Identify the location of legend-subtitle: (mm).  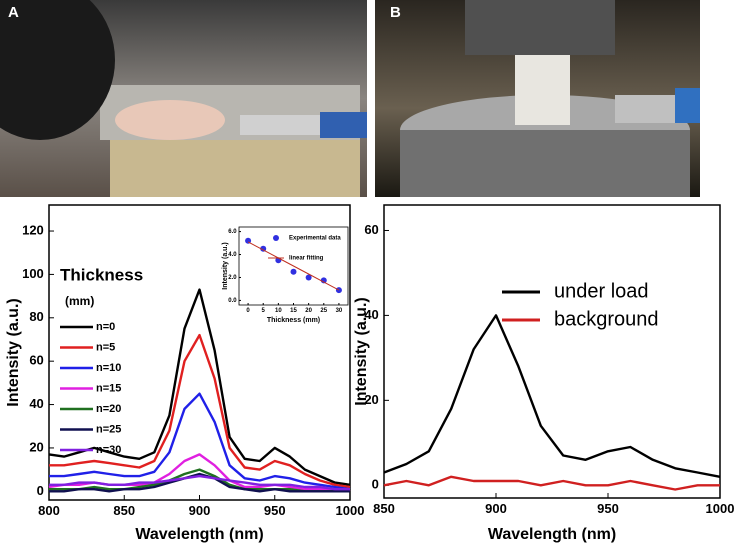
(79, 301).